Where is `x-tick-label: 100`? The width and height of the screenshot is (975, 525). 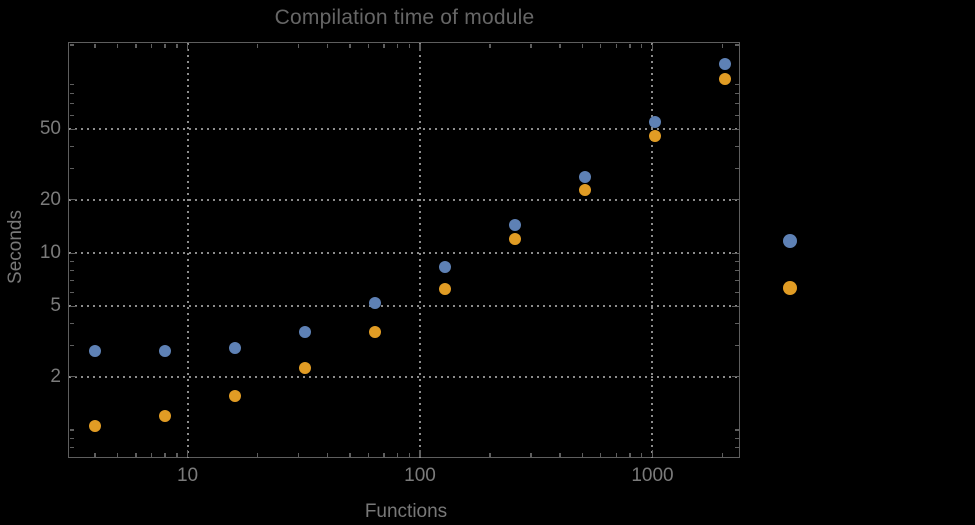 x-tick-label: 100 is located at coordinates (420, 475).